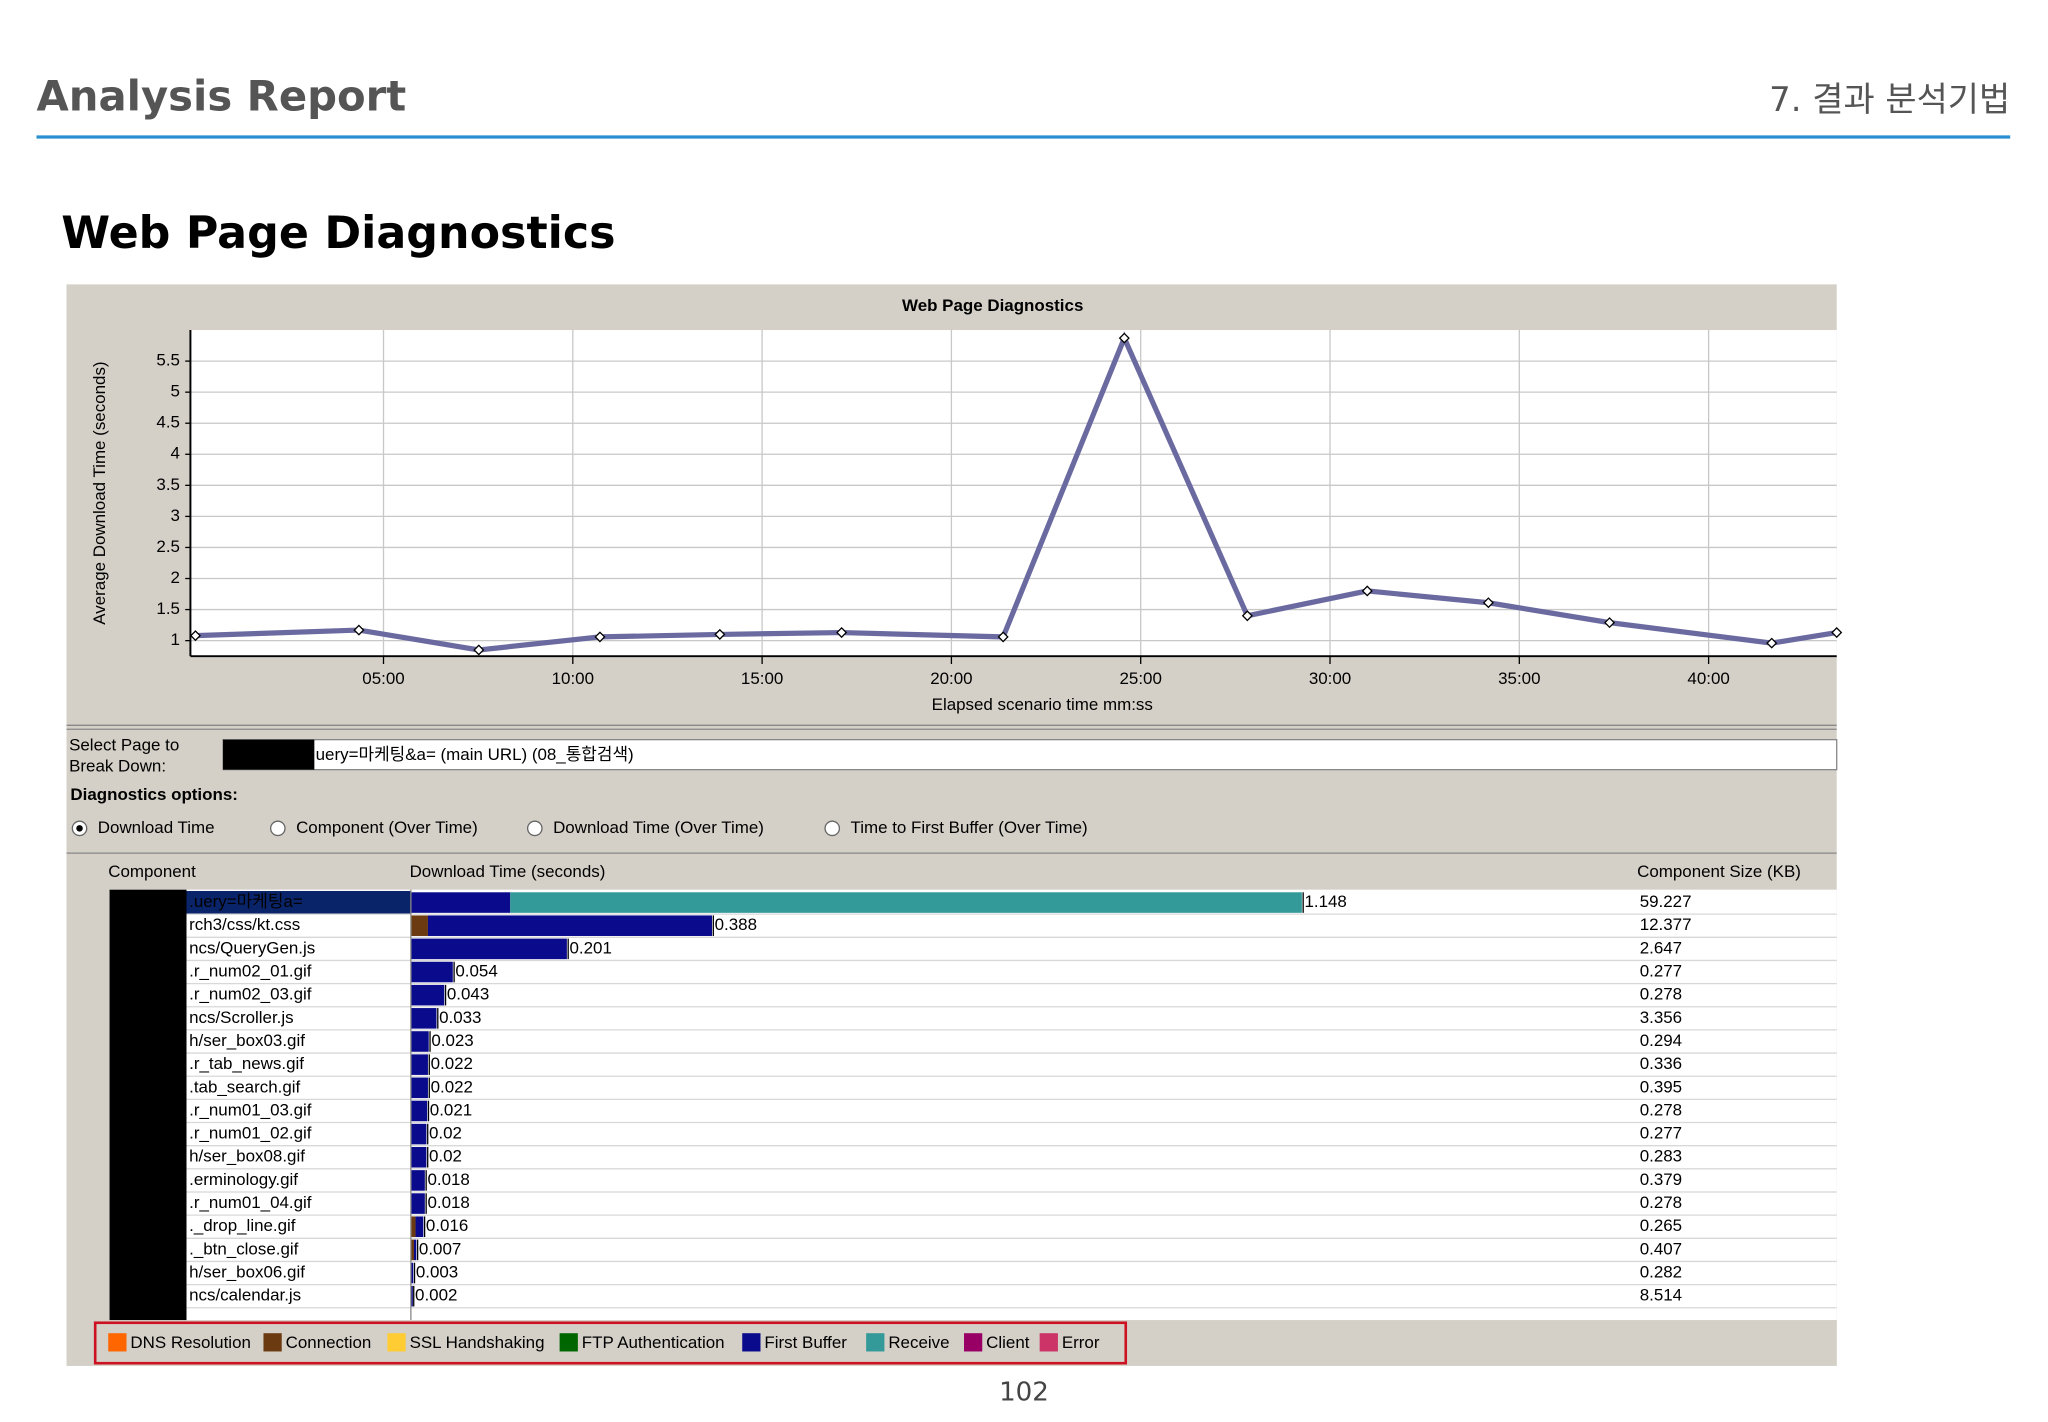 This screenshot has height=1422, width=2048. Describe the element at coordinates (475, 754) in the screenshot. I see `page-select-value: uery=마케팅&a= (main URL) (08_통합검색)` at that location.